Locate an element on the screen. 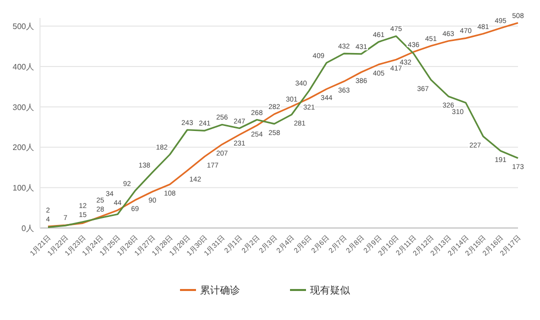  legend-label: 现有疑似 is located at coordinates (330, 290).